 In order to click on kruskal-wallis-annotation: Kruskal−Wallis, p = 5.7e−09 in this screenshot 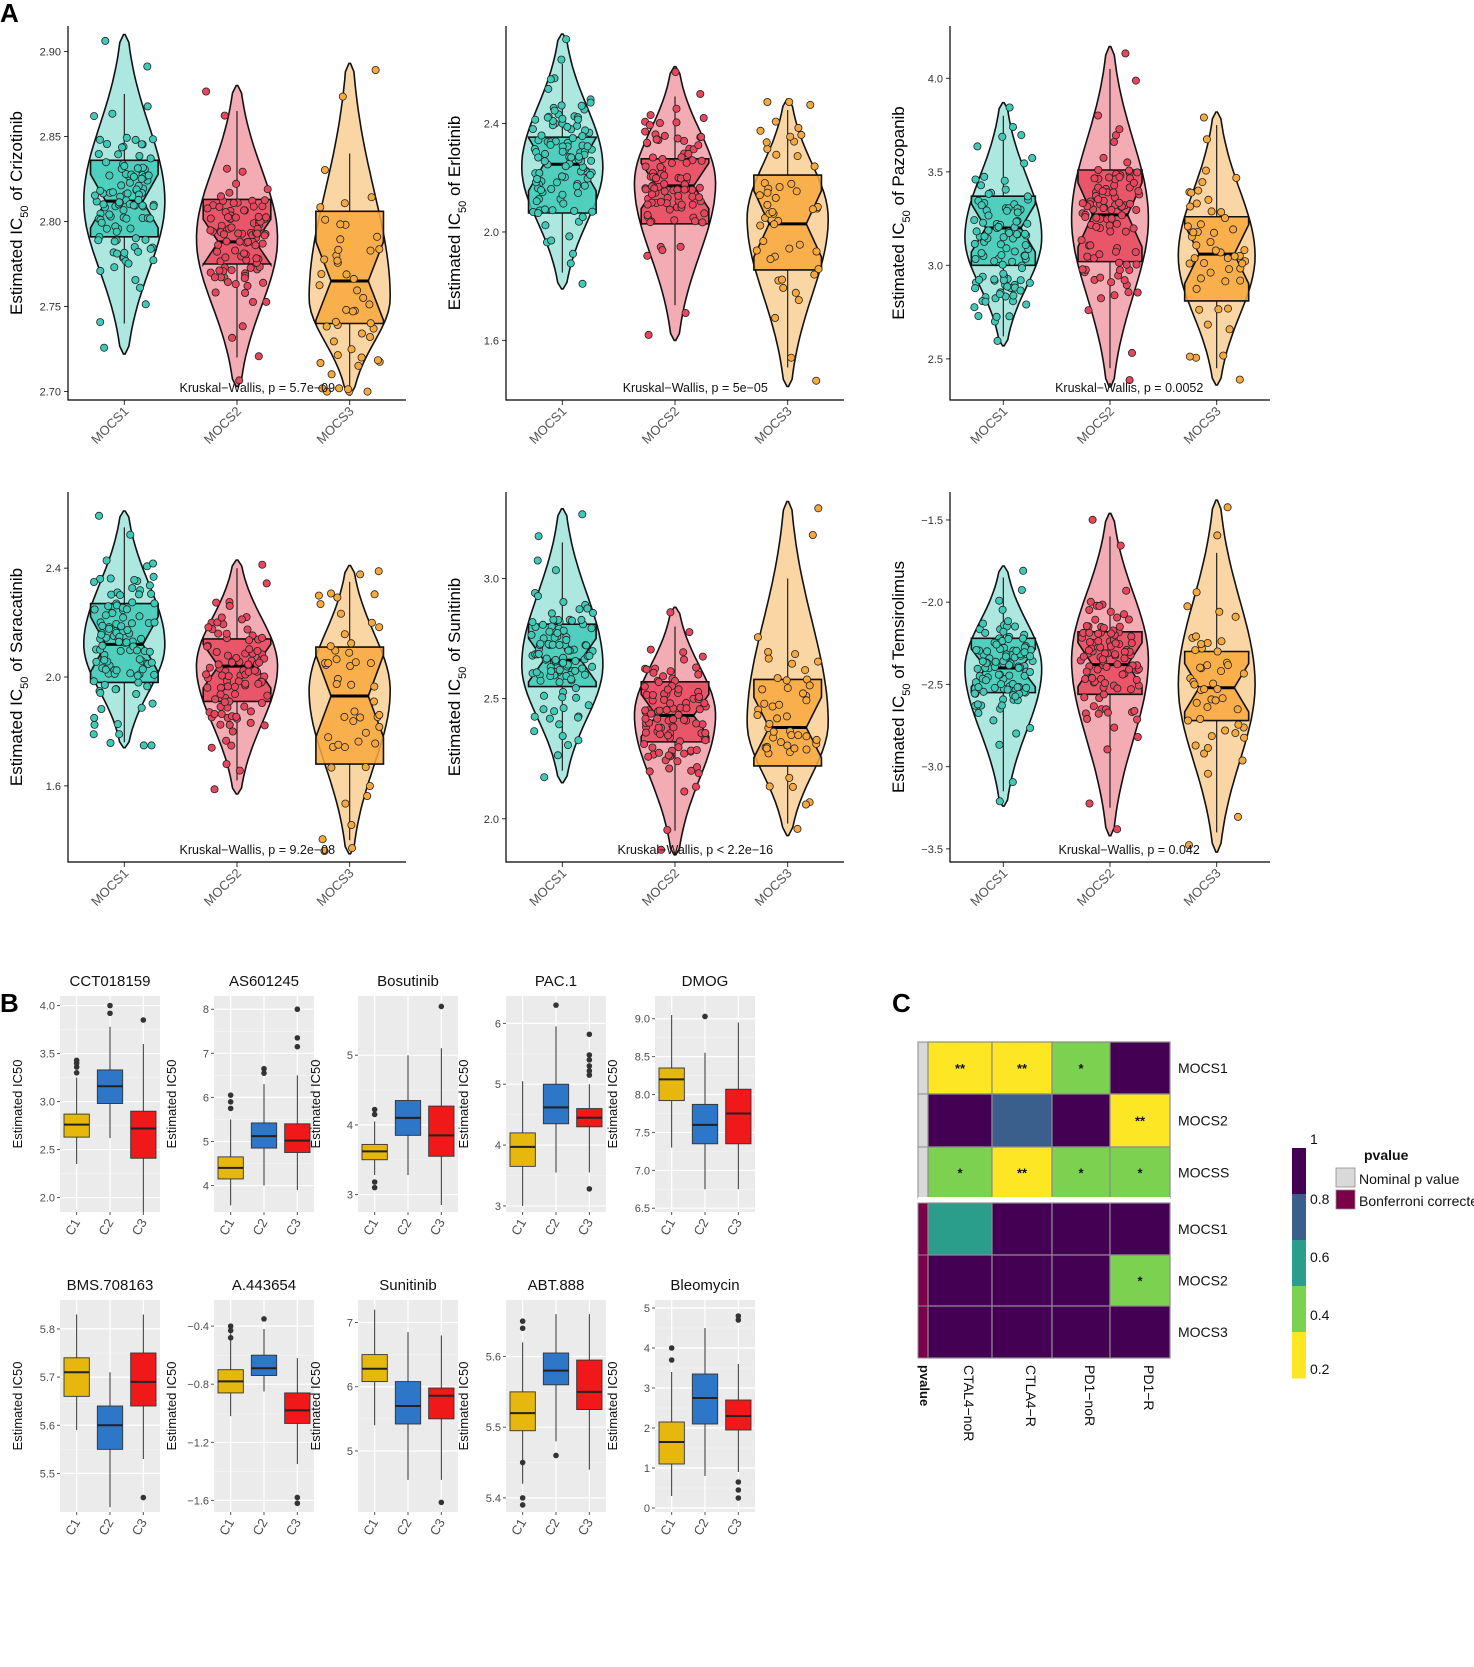, I will do `click(258, 388)`.